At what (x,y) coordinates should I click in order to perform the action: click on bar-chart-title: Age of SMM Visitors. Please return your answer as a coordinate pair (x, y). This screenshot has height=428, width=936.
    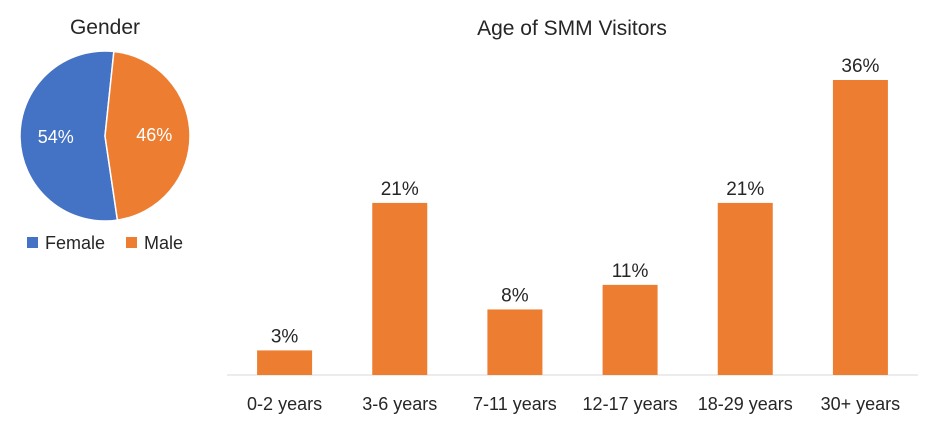
    Looking at the image, I should click on (572, 28).